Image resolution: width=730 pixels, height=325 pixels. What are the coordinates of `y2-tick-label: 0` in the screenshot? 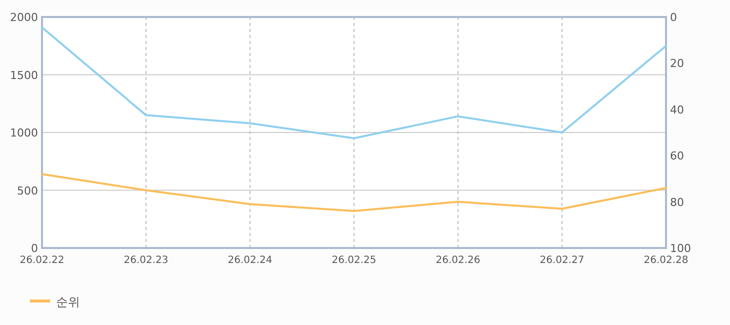 It's located at (673, 17).